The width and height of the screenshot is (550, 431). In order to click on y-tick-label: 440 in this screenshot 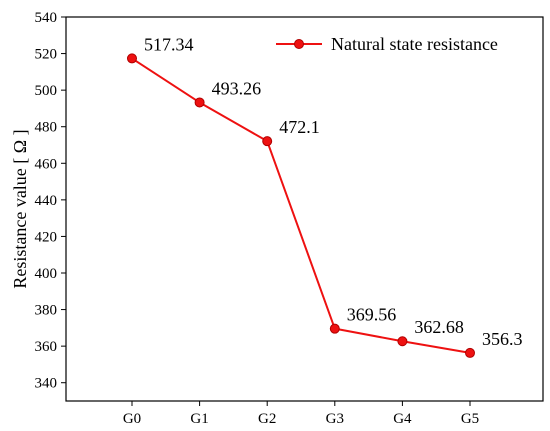, I will do `click(46, 201)`.